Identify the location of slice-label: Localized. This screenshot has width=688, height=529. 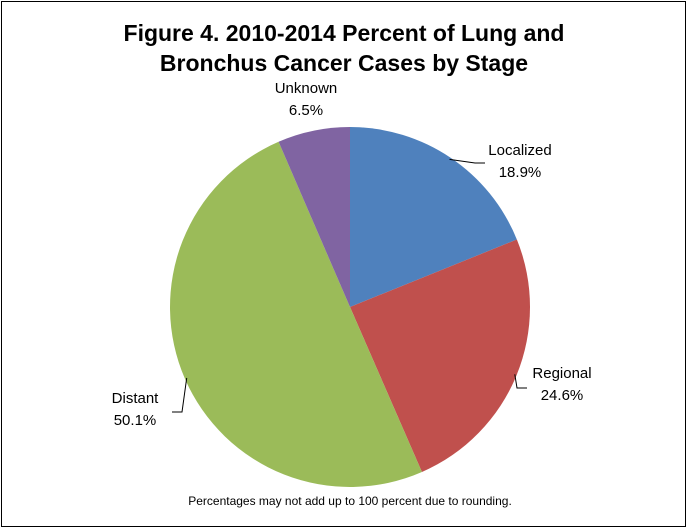
(519, 150).